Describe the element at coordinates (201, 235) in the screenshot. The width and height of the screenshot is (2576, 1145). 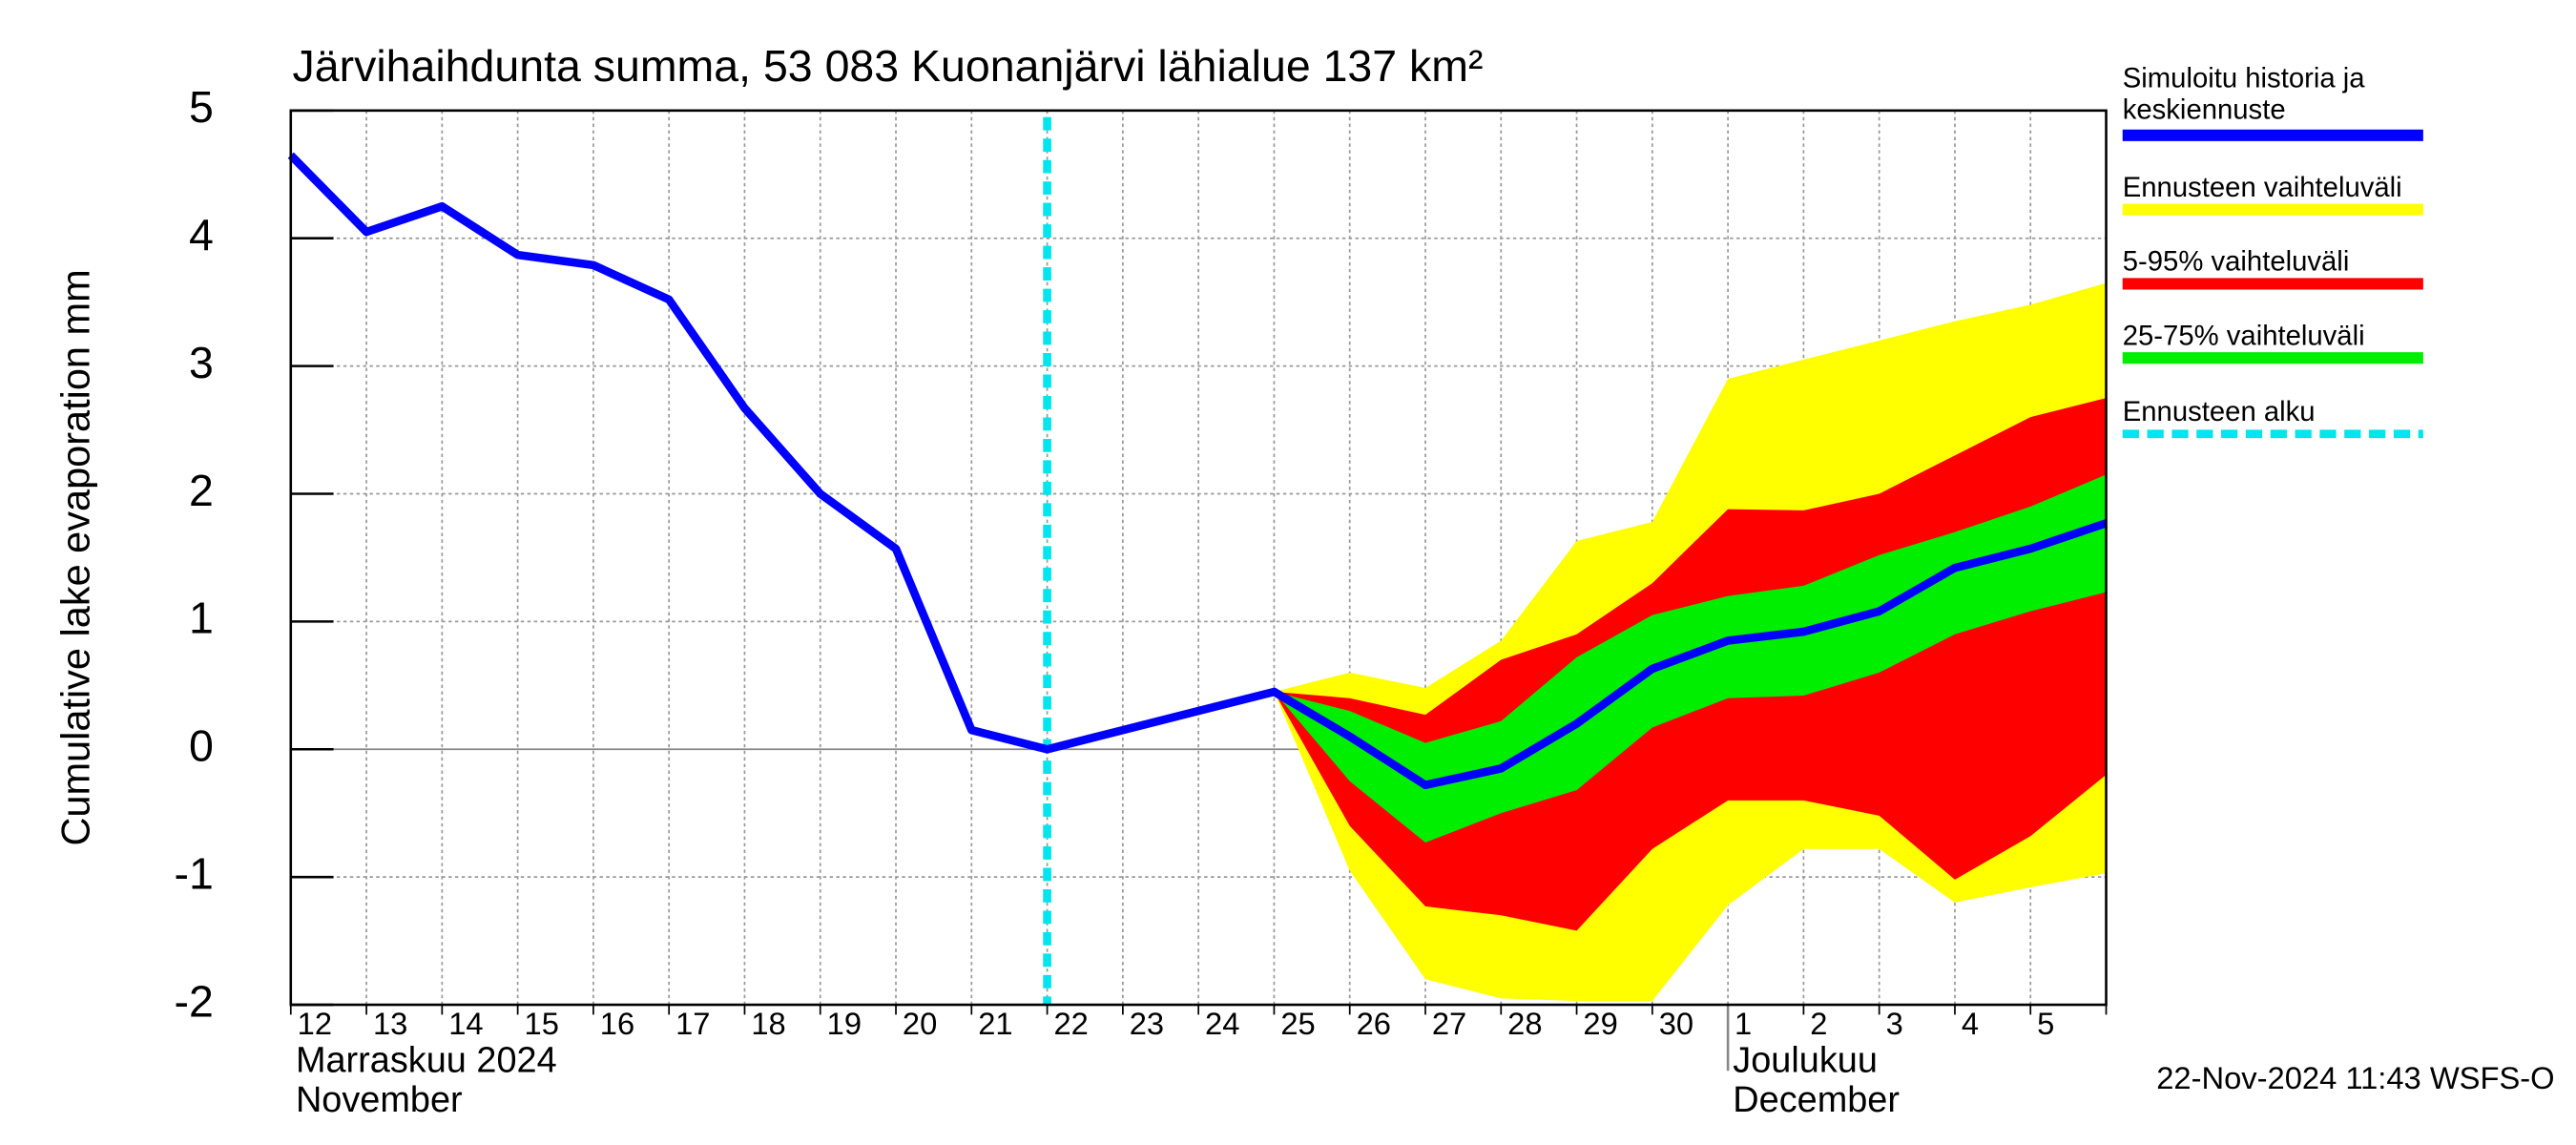
I see `y-tick-label: 4` at that location.